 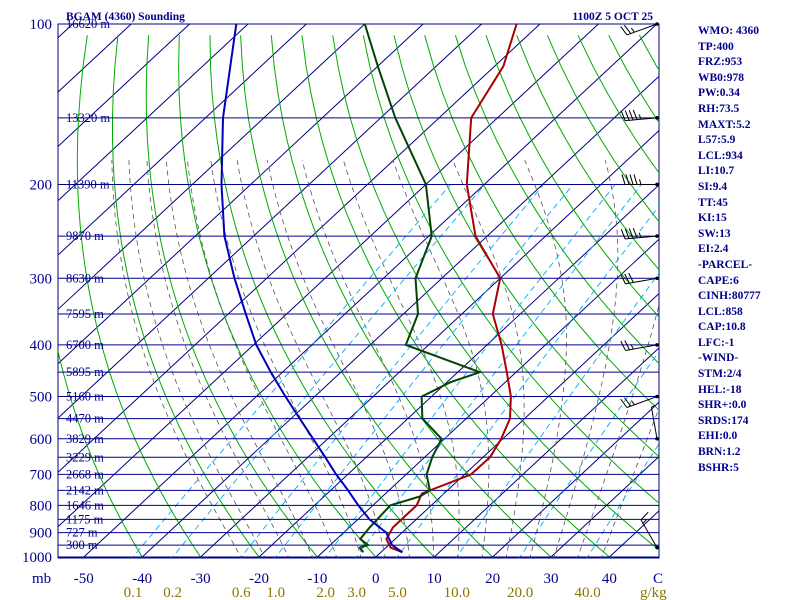 I want to click on temperature-unit-label: C, so click(x=658, y=579).